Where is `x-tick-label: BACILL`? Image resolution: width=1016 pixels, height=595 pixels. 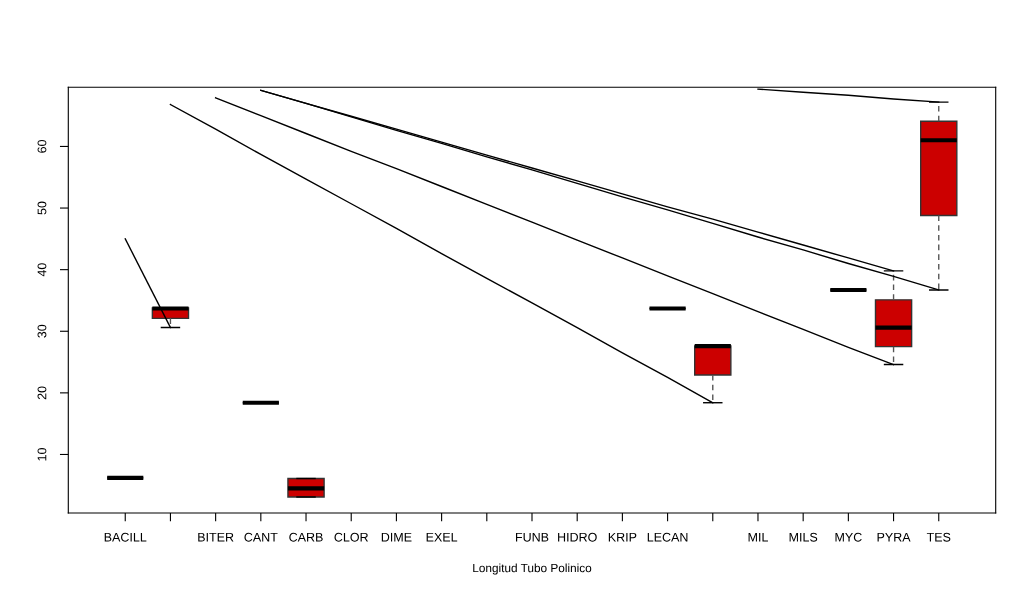 x-tick-label: BACILL is located at coordinates (125, 537).